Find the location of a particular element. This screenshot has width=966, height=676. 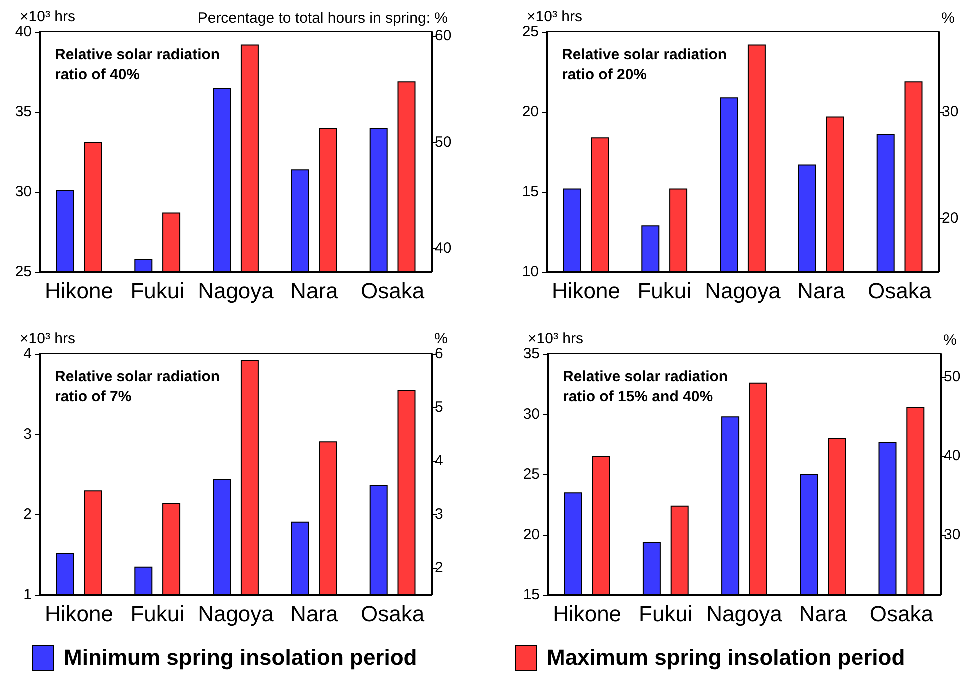

y-tick-label: 10 is located at coordinates (530, 272).